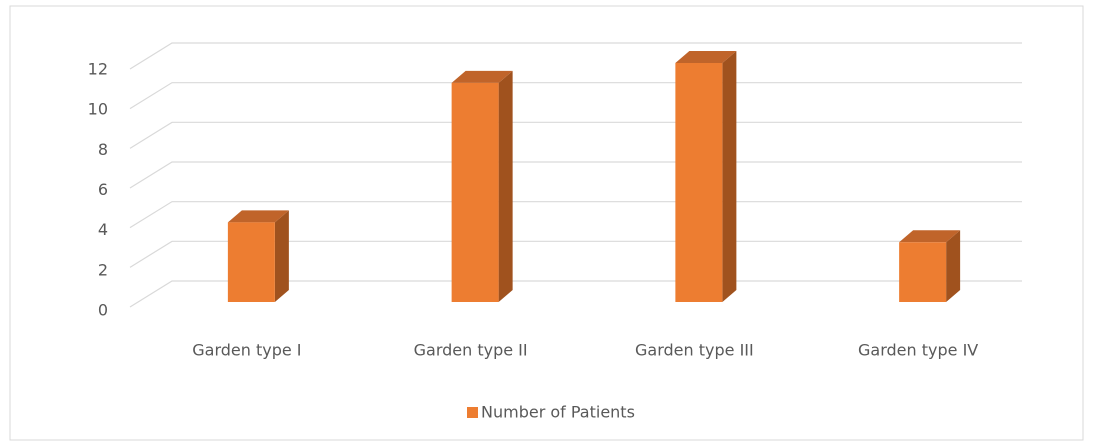  I want to click on y-tick-label: 4, so click(103, 229).